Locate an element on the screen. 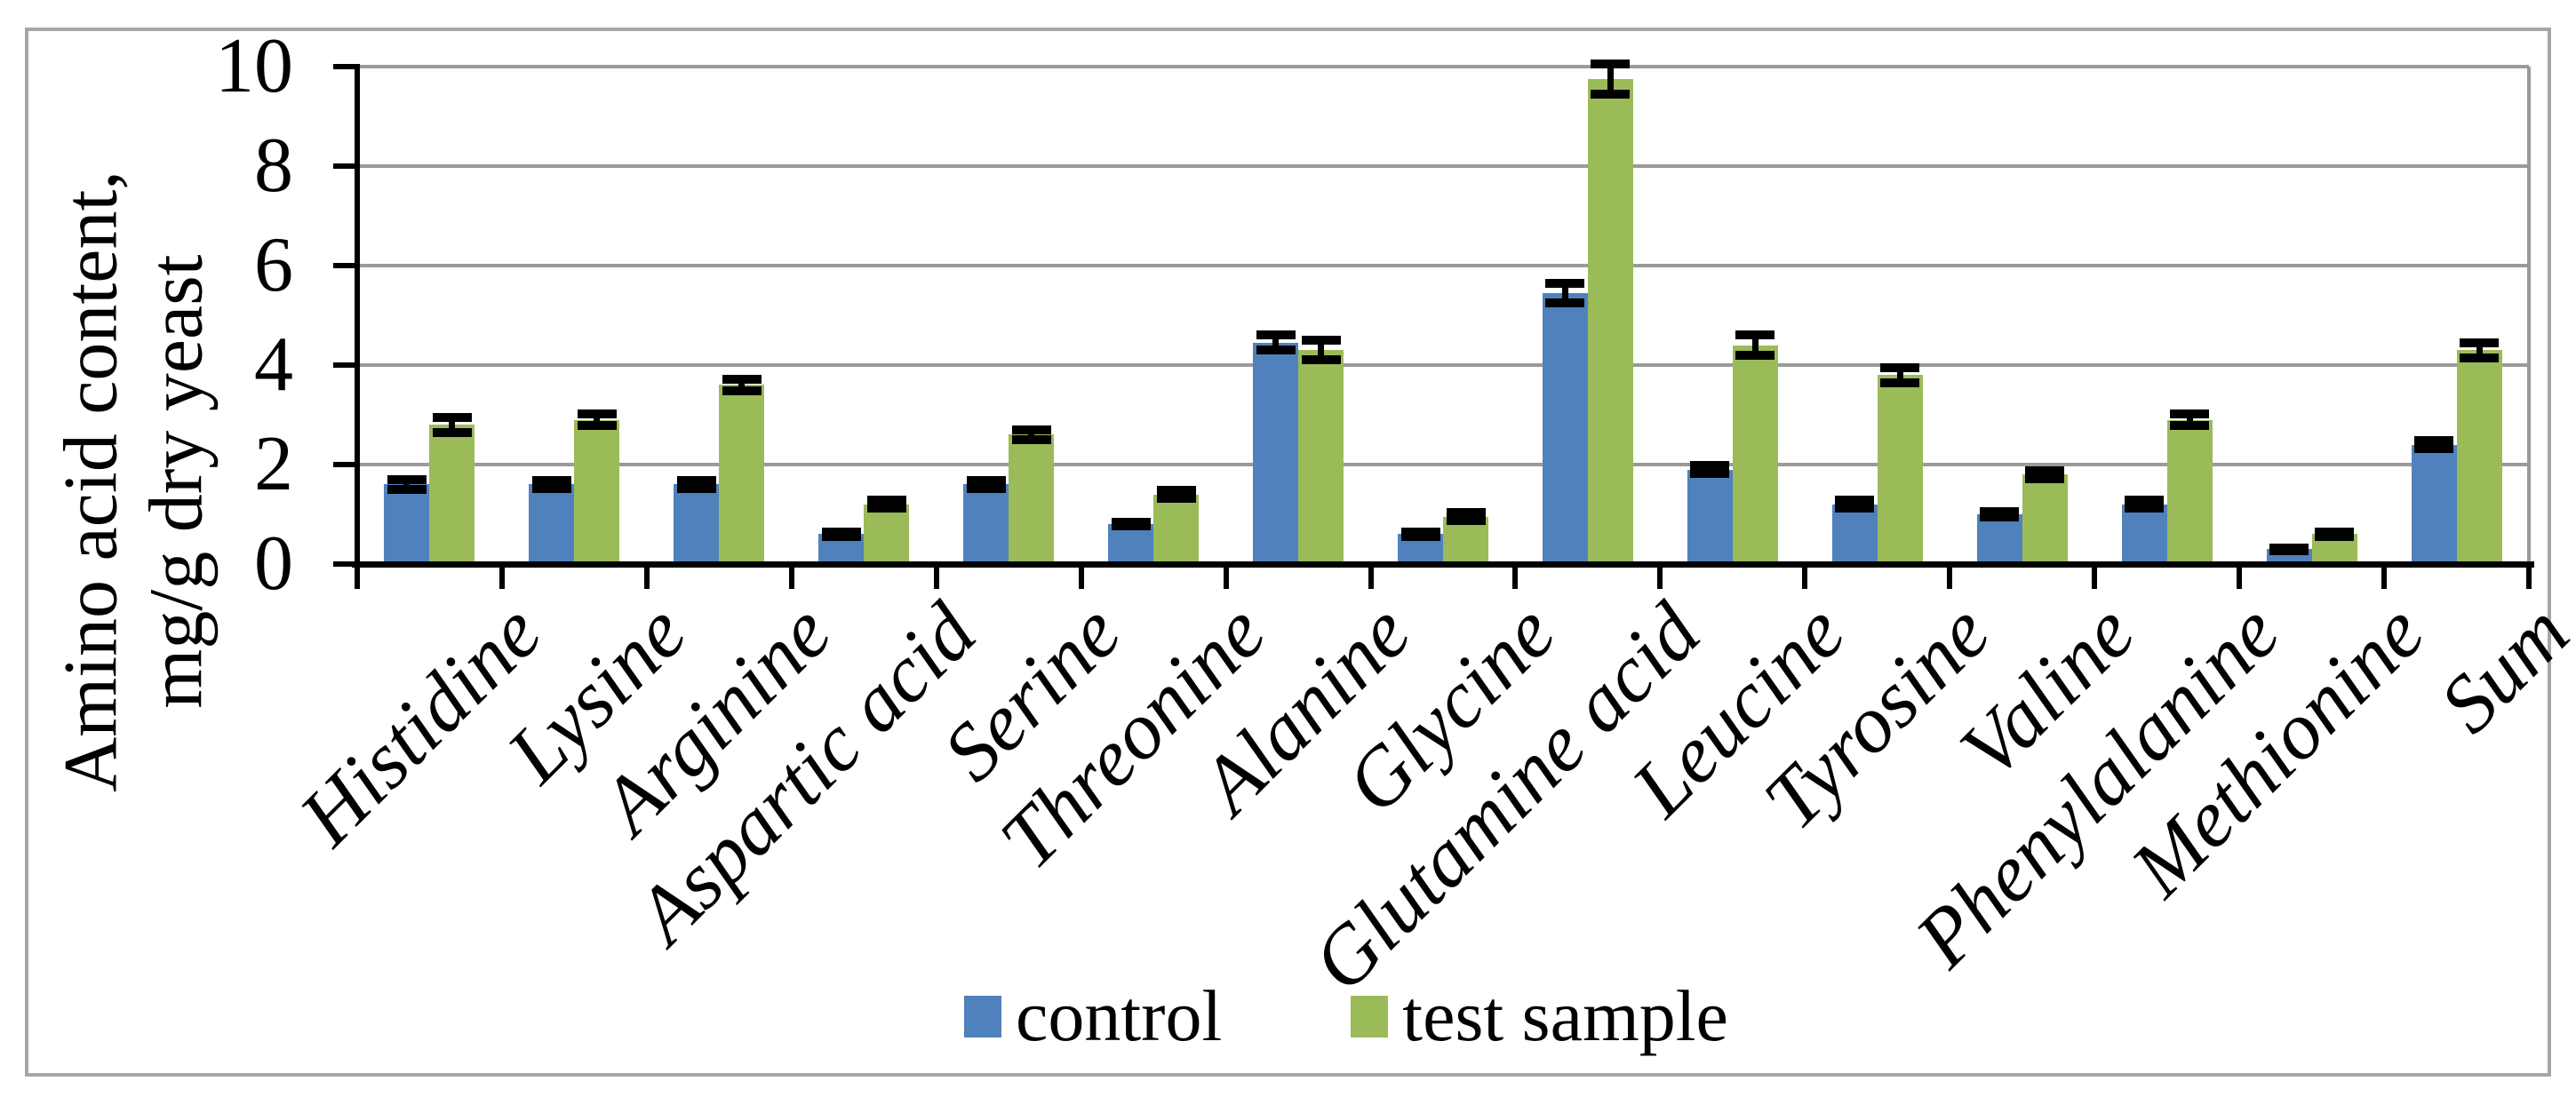  error-bar-test-sample-serine-cap-bottom is located at coordinates (1031, 439).